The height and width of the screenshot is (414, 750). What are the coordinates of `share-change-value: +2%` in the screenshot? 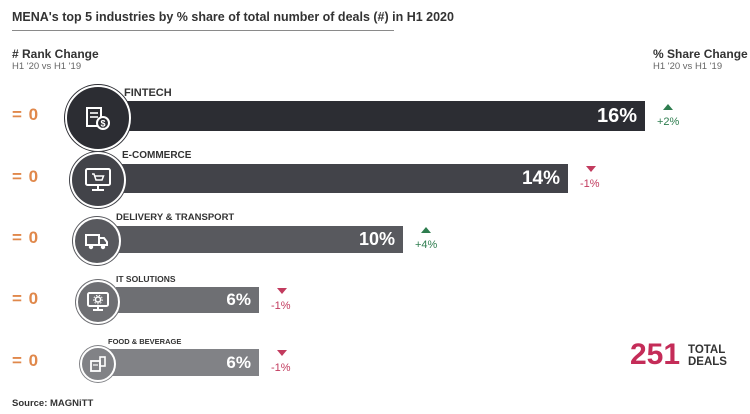 It's located at (668, 122).